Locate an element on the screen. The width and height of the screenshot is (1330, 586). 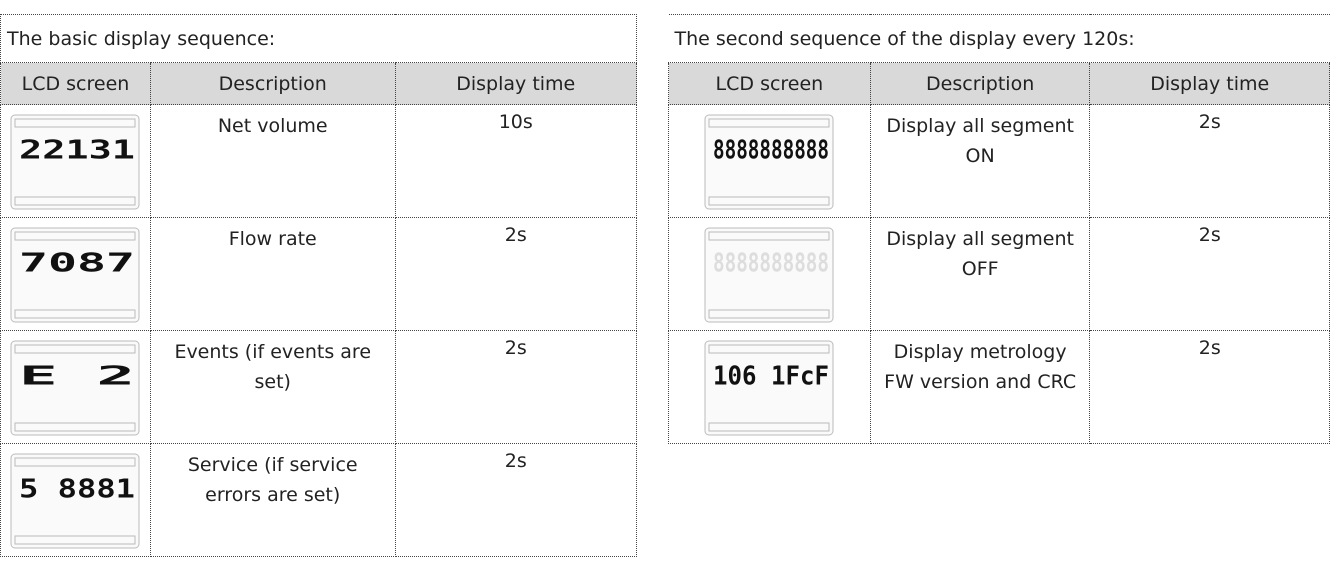
lcd-screen: 5 8881 is located at coordinates (75, 501).